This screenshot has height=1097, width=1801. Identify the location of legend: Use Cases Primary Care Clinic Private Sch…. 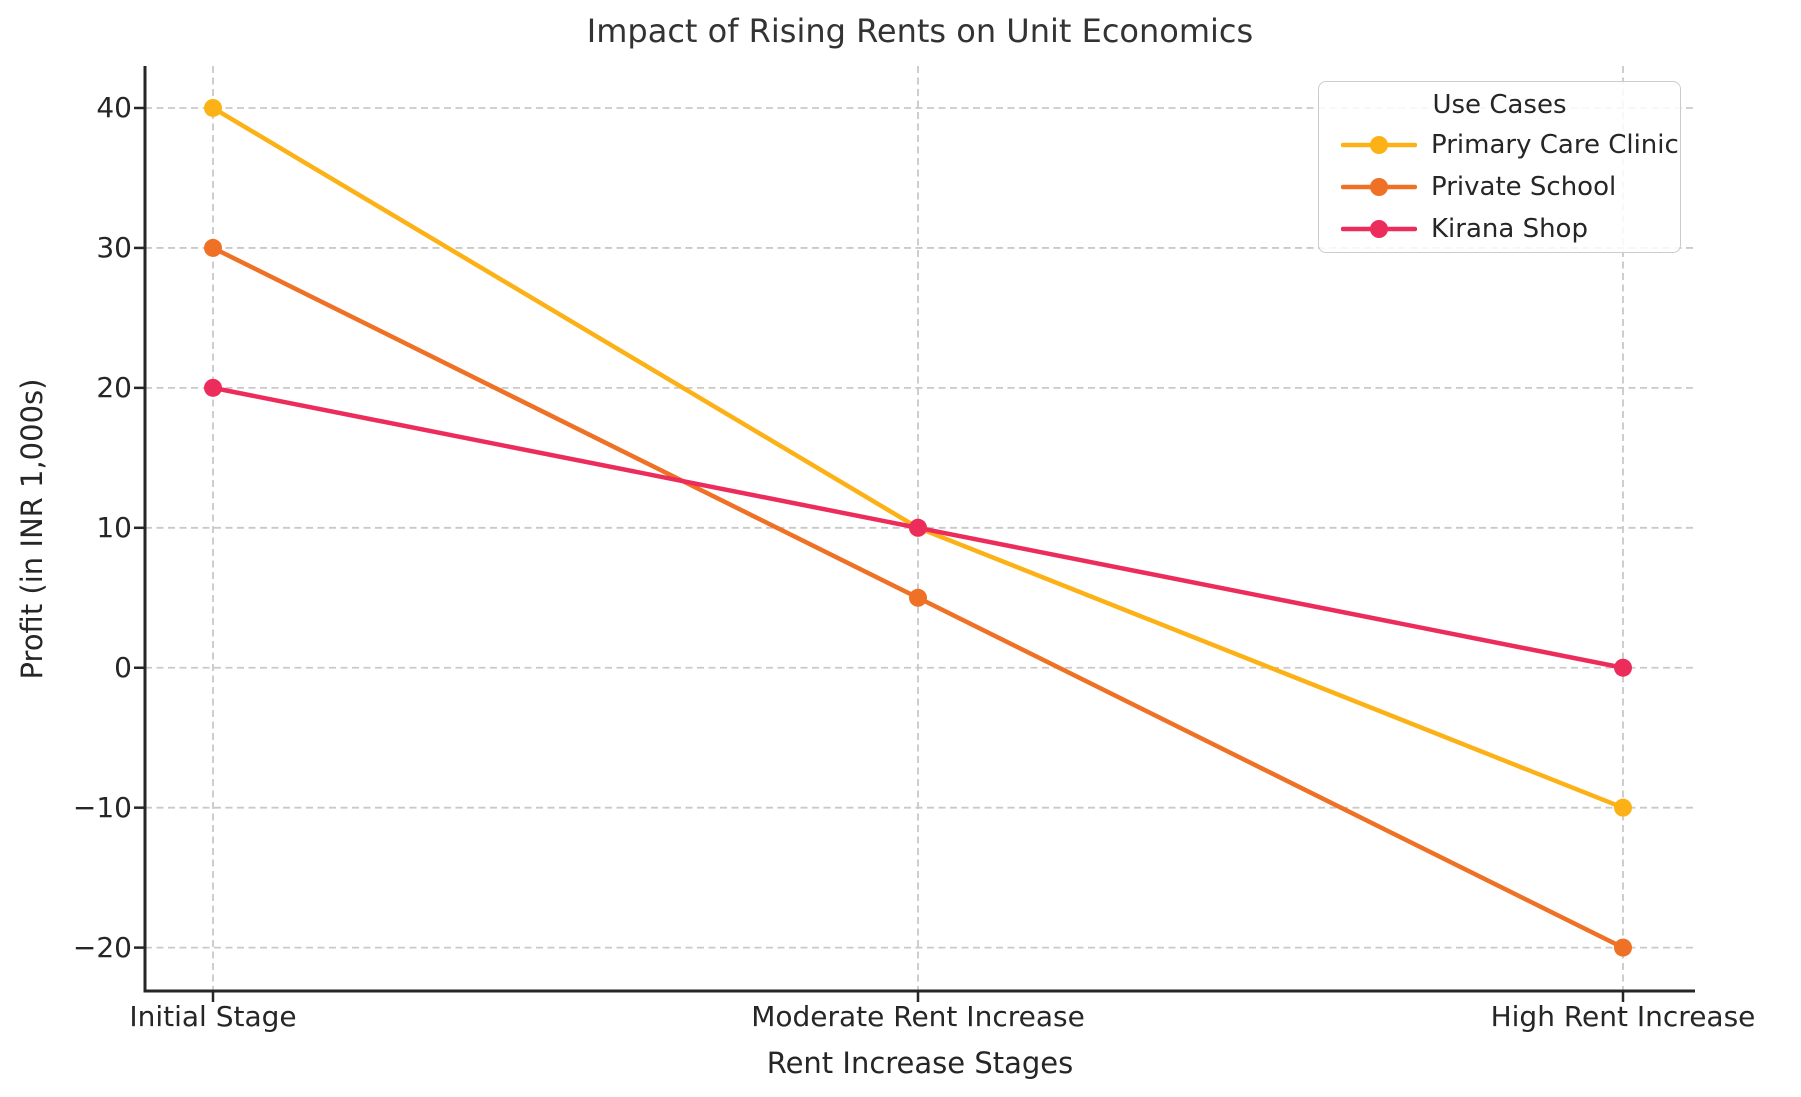
(1499, 167).